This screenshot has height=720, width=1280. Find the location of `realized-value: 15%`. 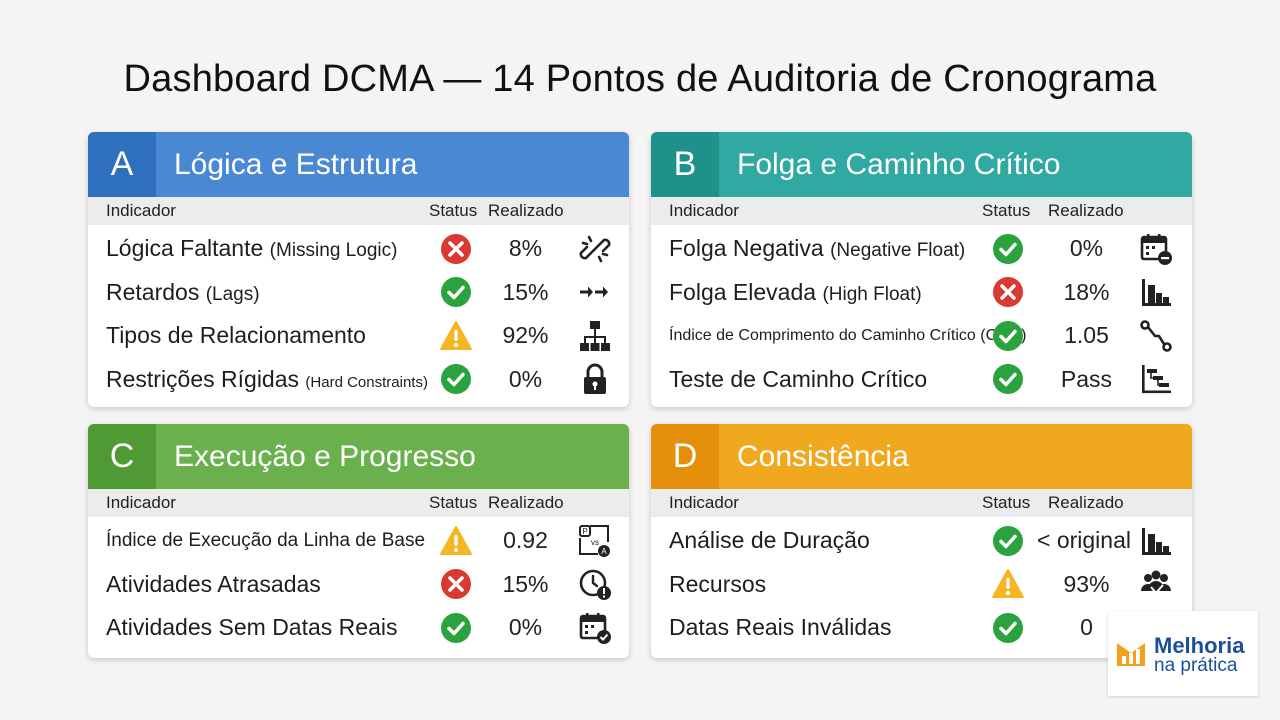

realized-value: 15% is located at coordinates (525, 583).